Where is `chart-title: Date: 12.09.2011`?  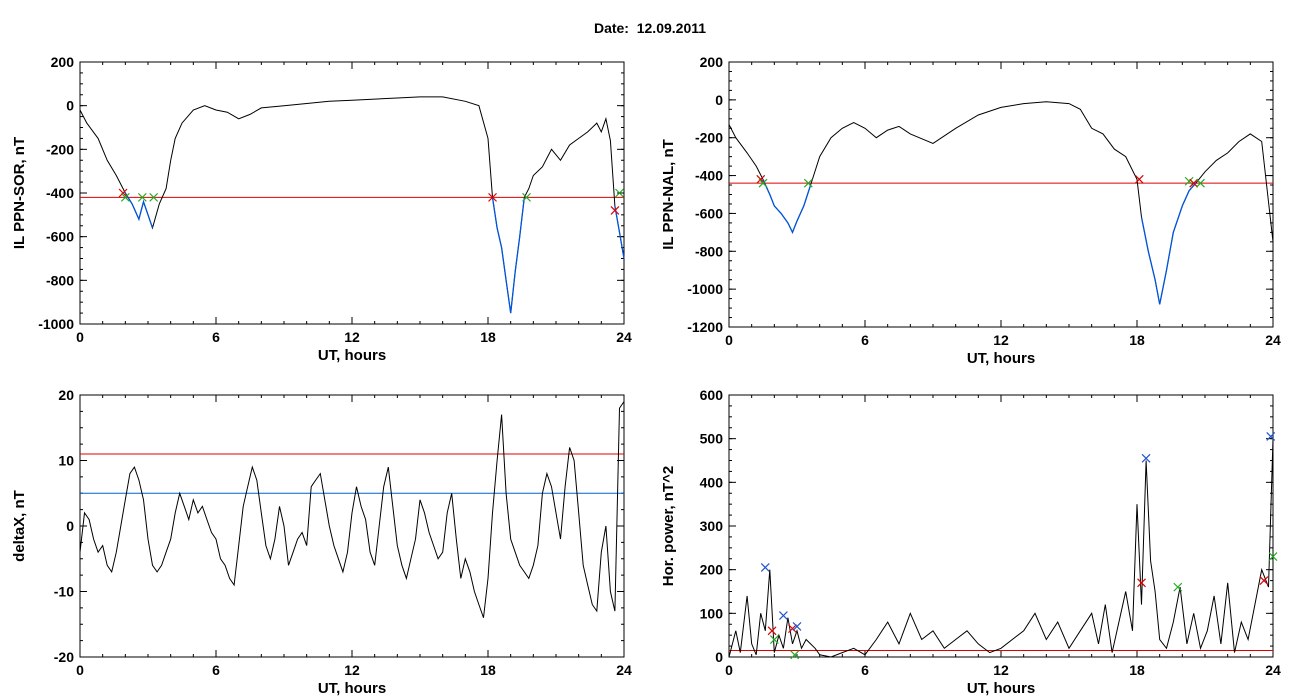 chart-title: Date: 12.09.2011 is located at coordinates (650, 28).